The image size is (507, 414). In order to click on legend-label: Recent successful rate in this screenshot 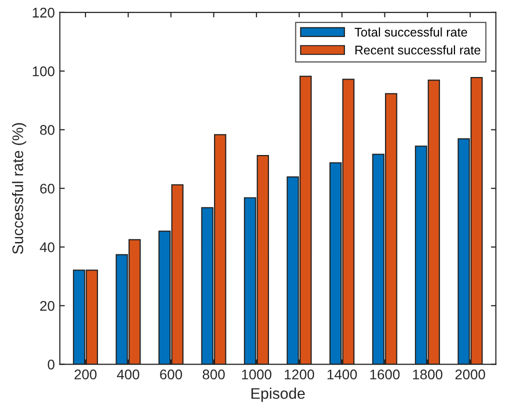, I will do `click(417, 50)`.